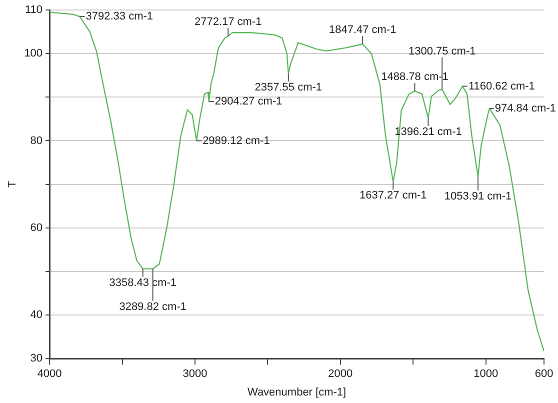  I want to click on annotation: 2772.17 cm-1, so click(228, 22).